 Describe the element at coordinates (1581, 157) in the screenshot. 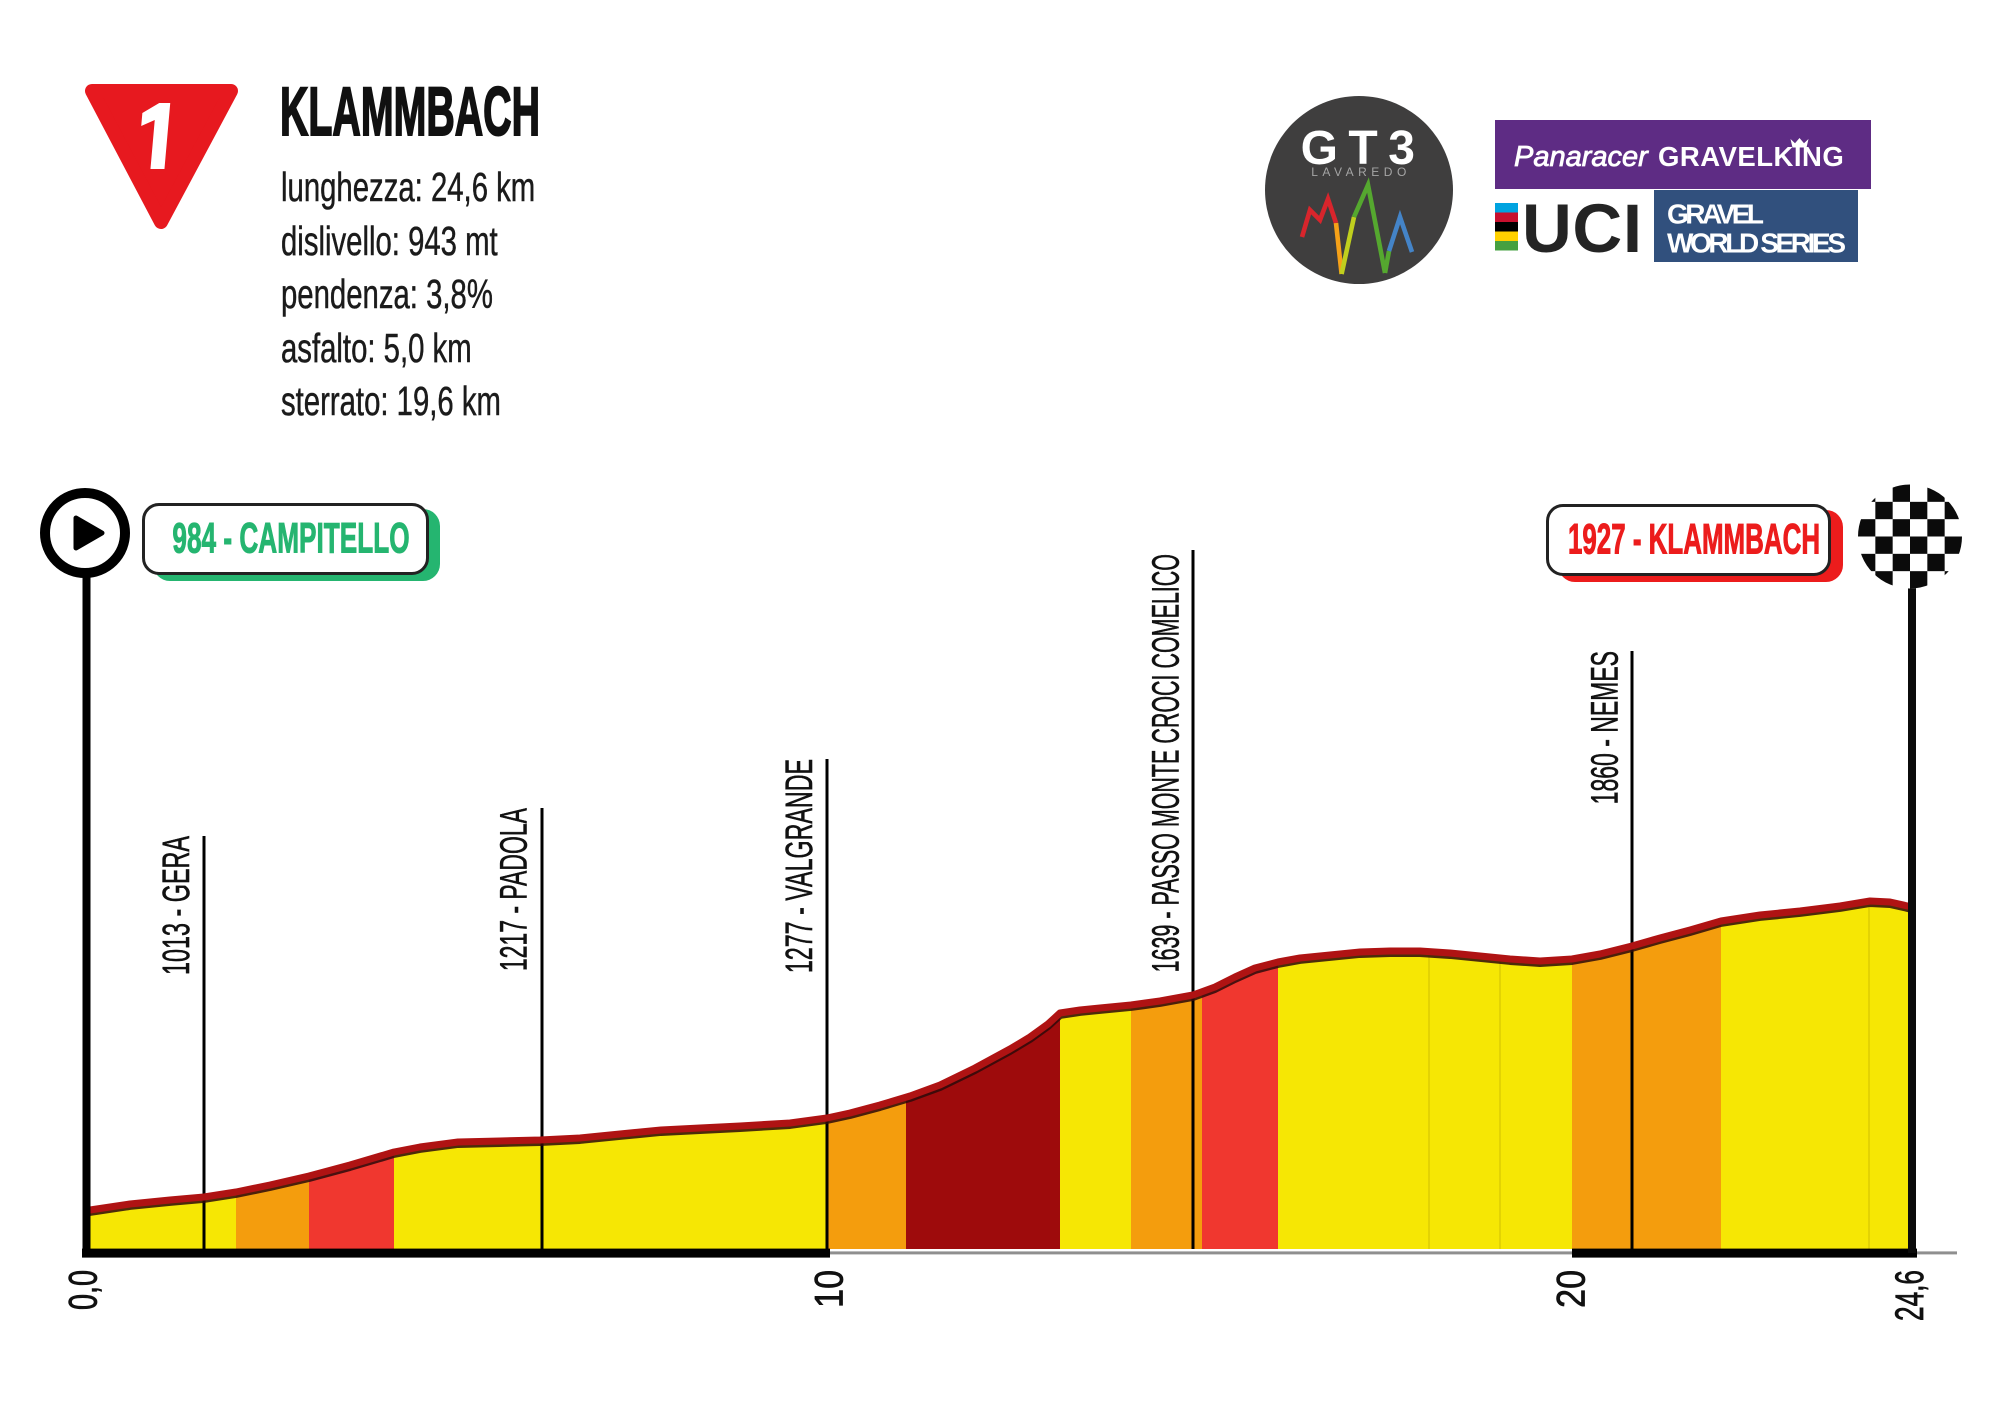

I see `svg-text: Panaracer` at that location.